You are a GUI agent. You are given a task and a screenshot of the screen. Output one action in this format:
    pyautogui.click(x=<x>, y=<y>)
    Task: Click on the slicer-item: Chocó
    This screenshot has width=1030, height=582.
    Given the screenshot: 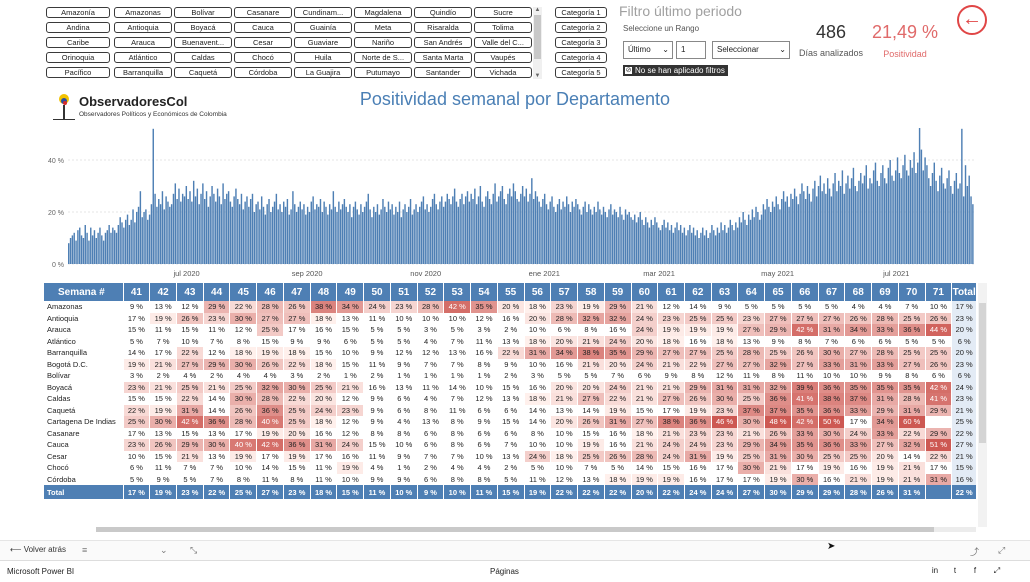 What is the action you would take?
    pyautogui.click(x=263, y=57)
    